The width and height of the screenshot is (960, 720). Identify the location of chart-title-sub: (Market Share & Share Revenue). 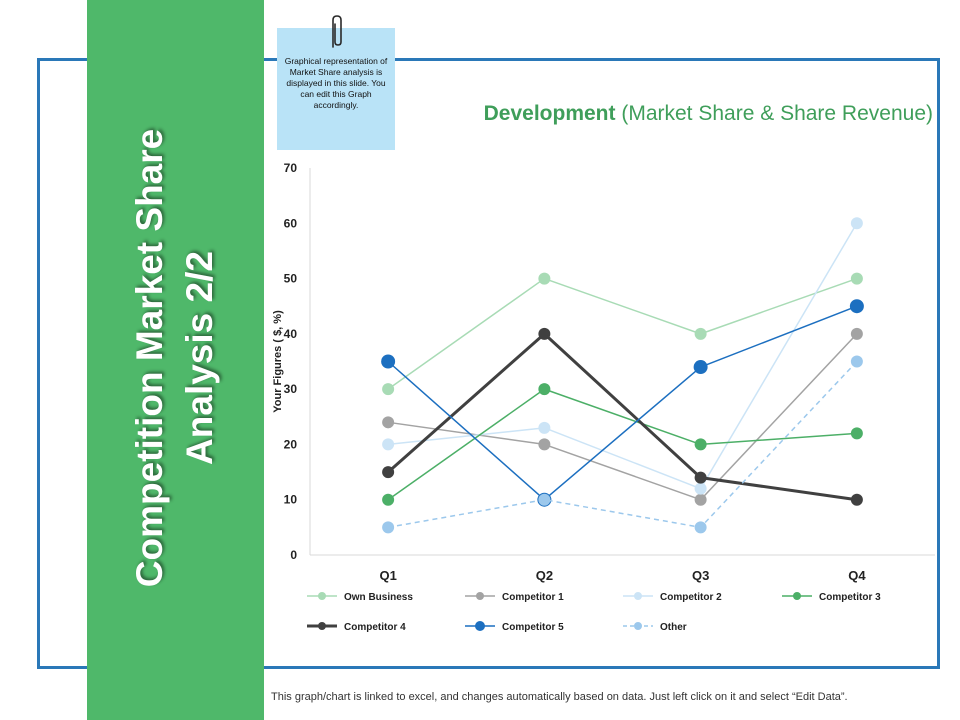
(777, 113).